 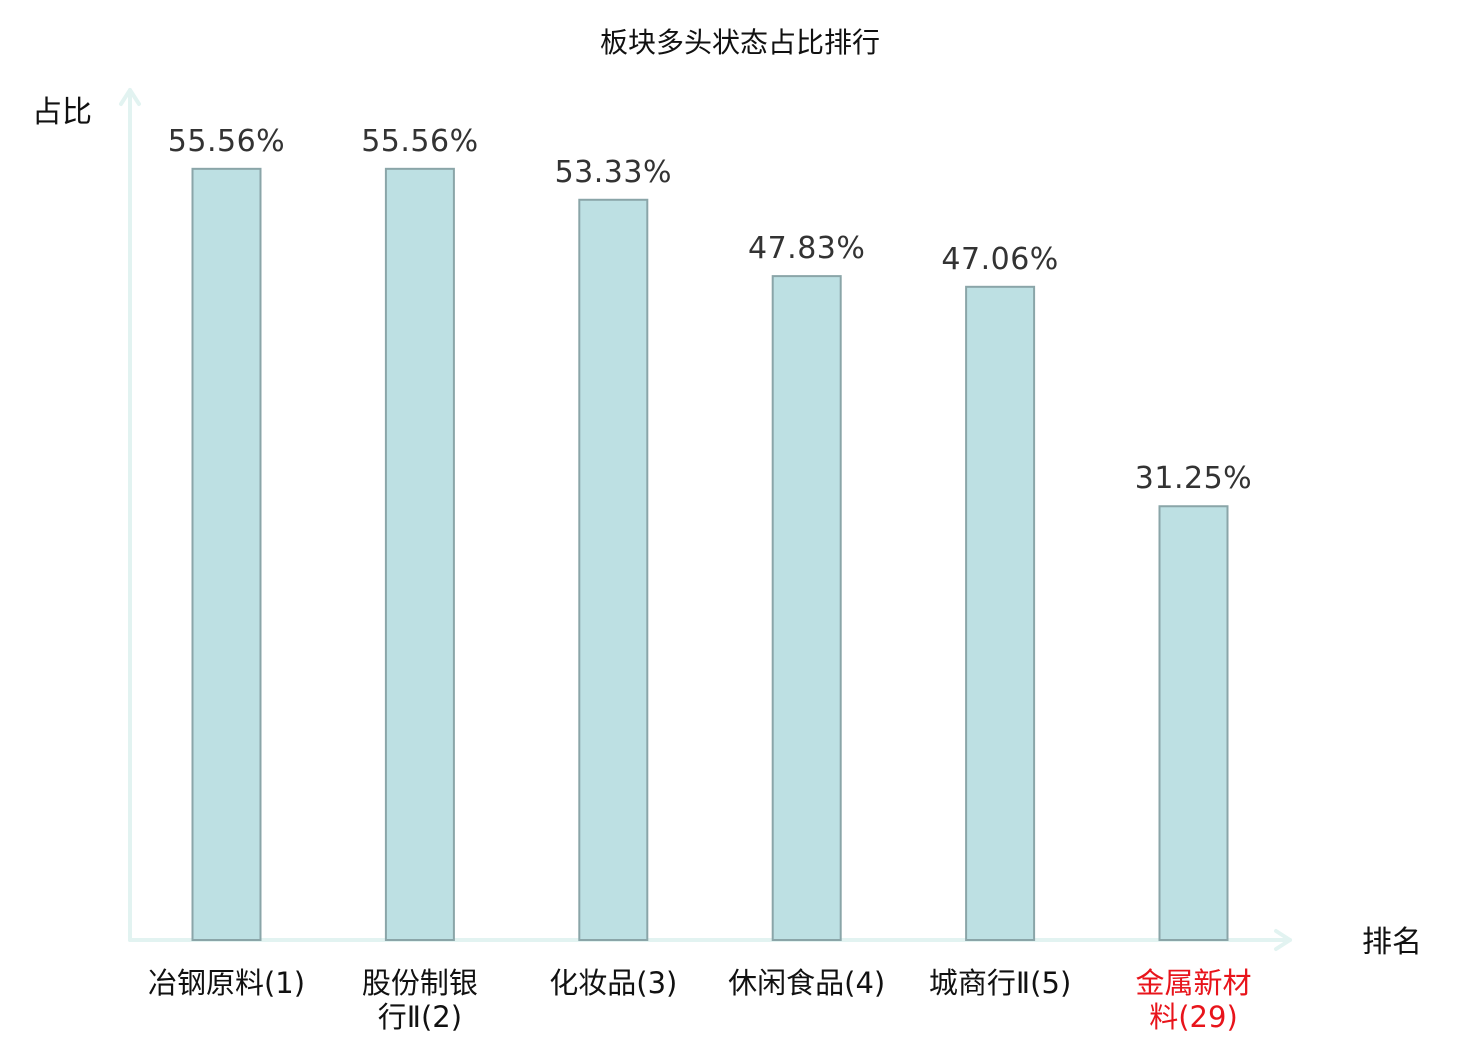 I want to click on value-label: 47.06%, so click(x=999, y=259).